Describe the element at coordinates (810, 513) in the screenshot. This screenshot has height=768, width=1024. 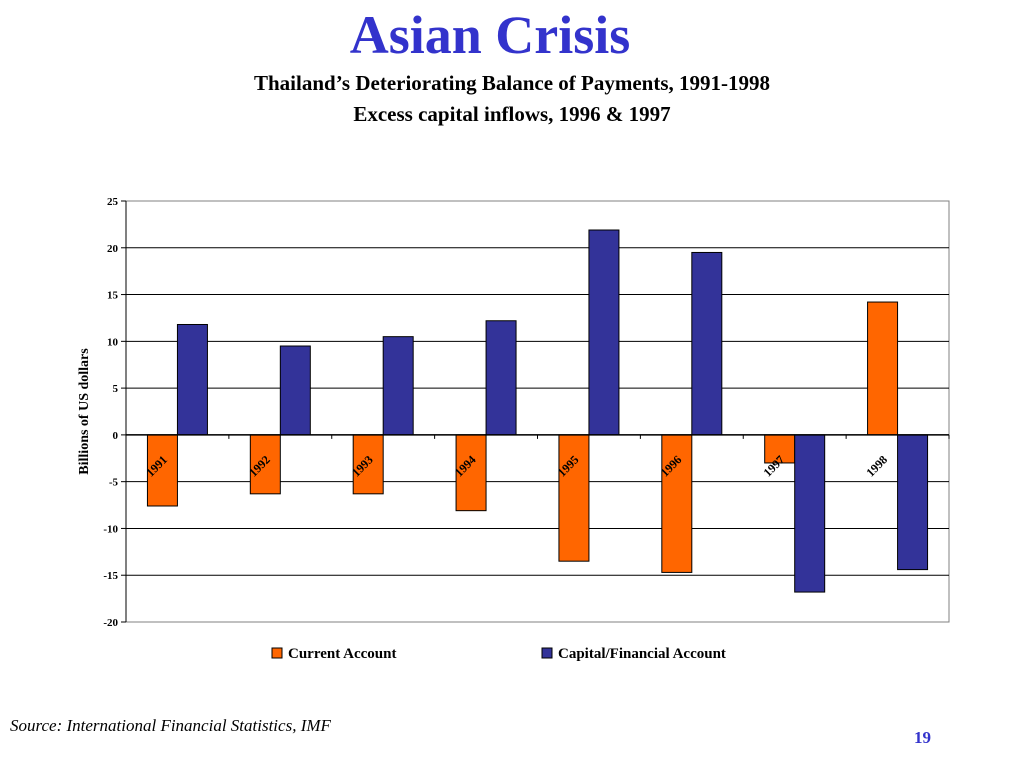
I see `bar-capital-financial-account-1997` at that location.